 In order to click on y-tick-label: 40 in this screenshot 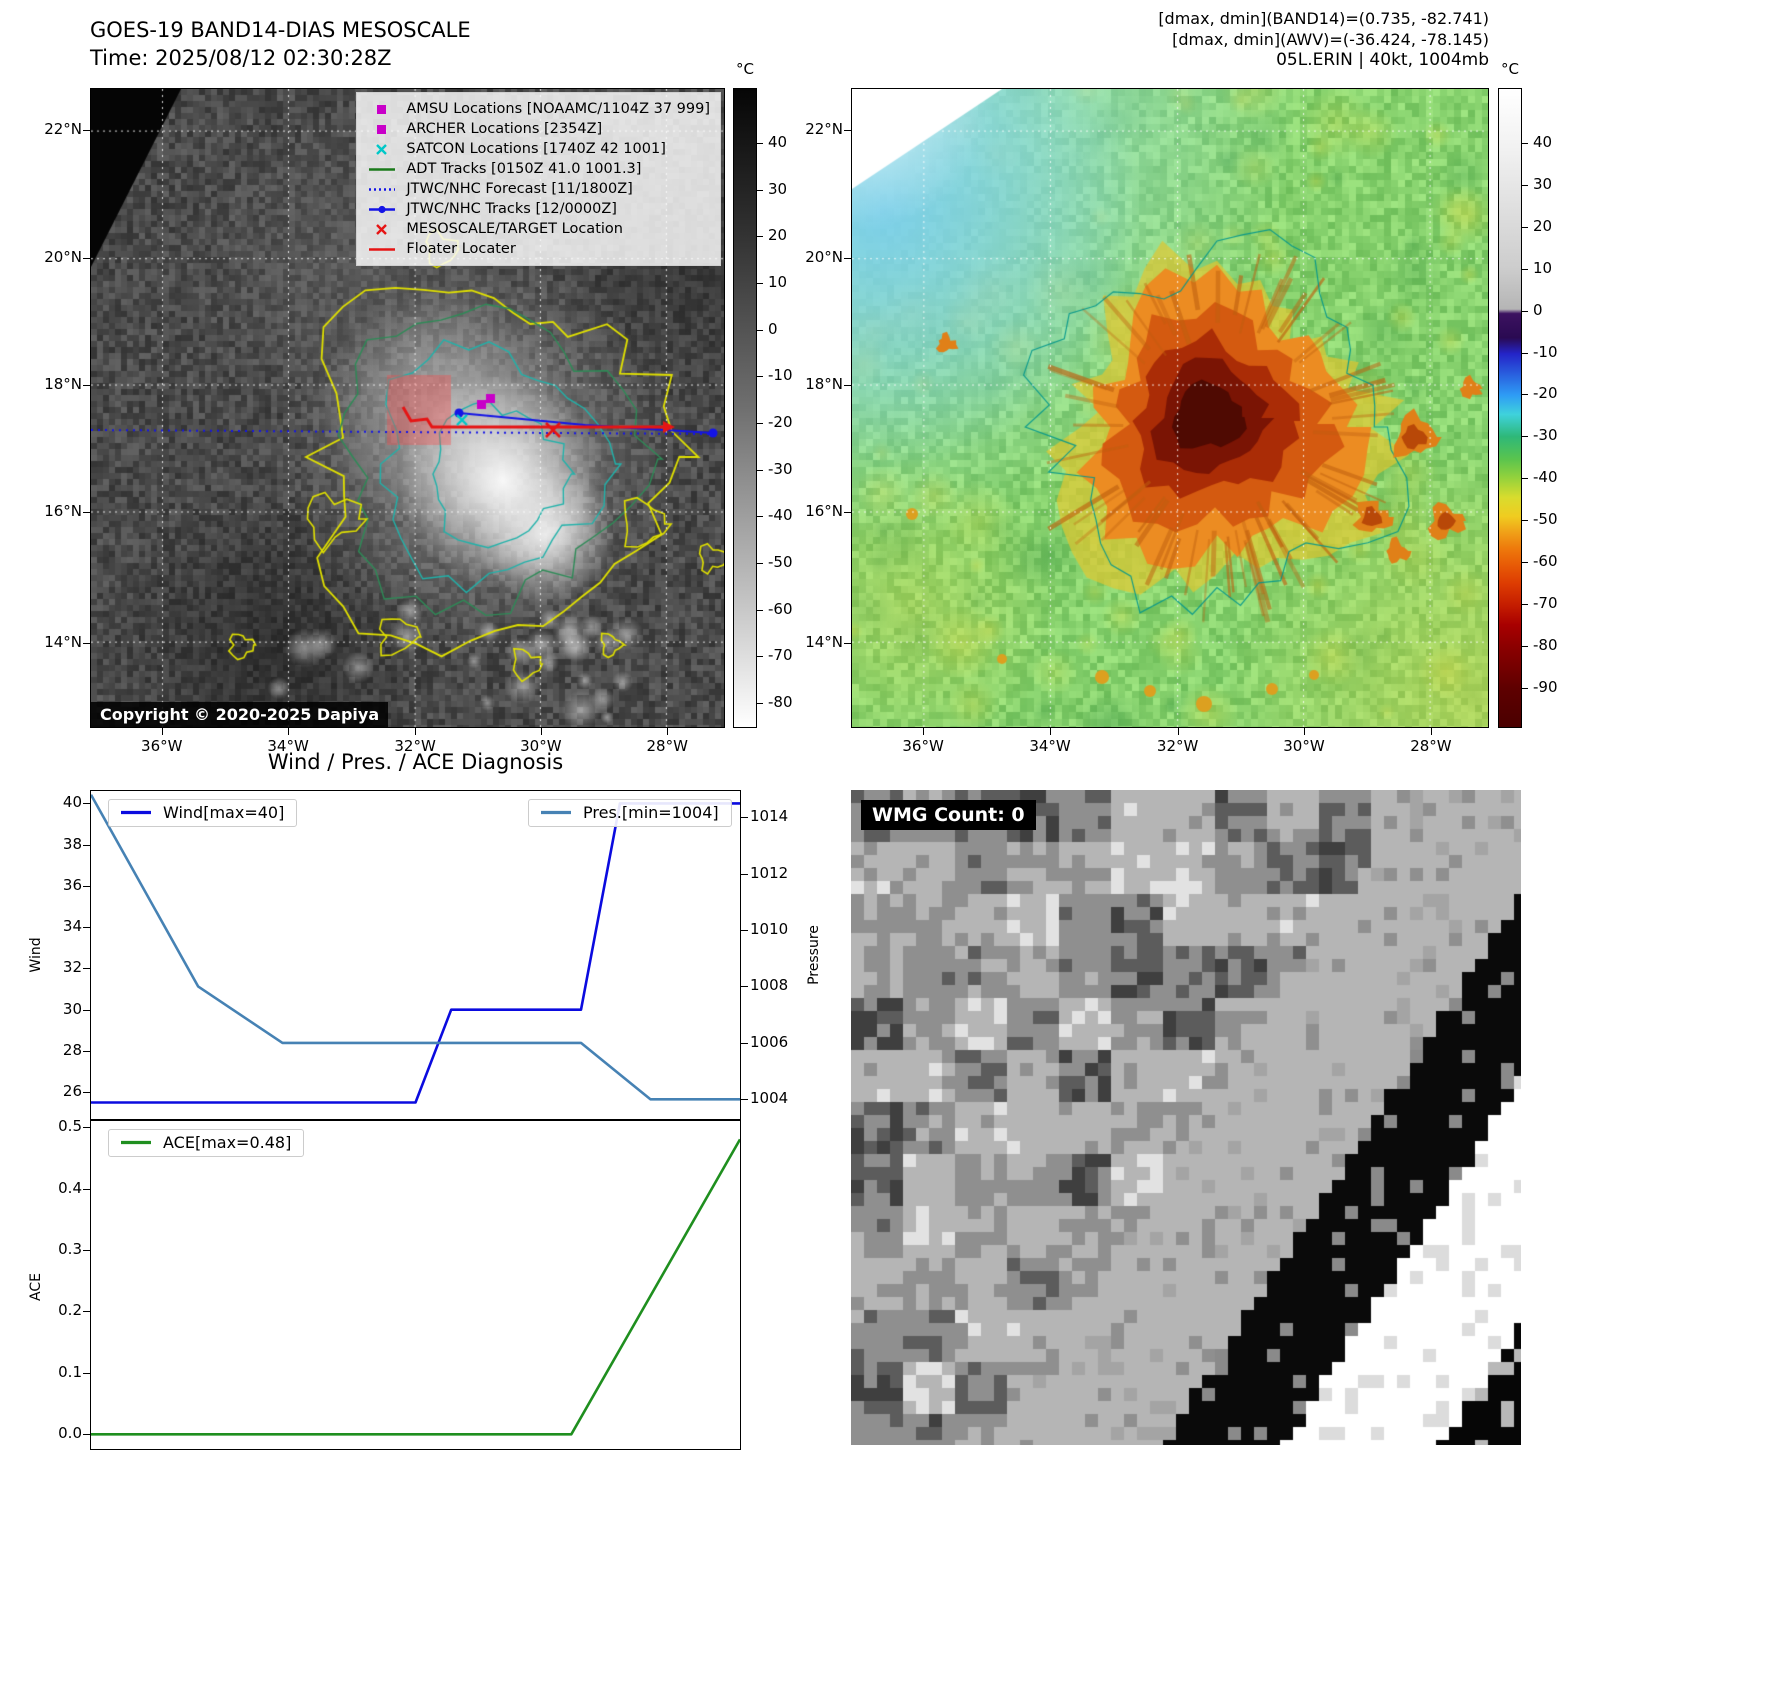, I will do `click(72, 802)`.